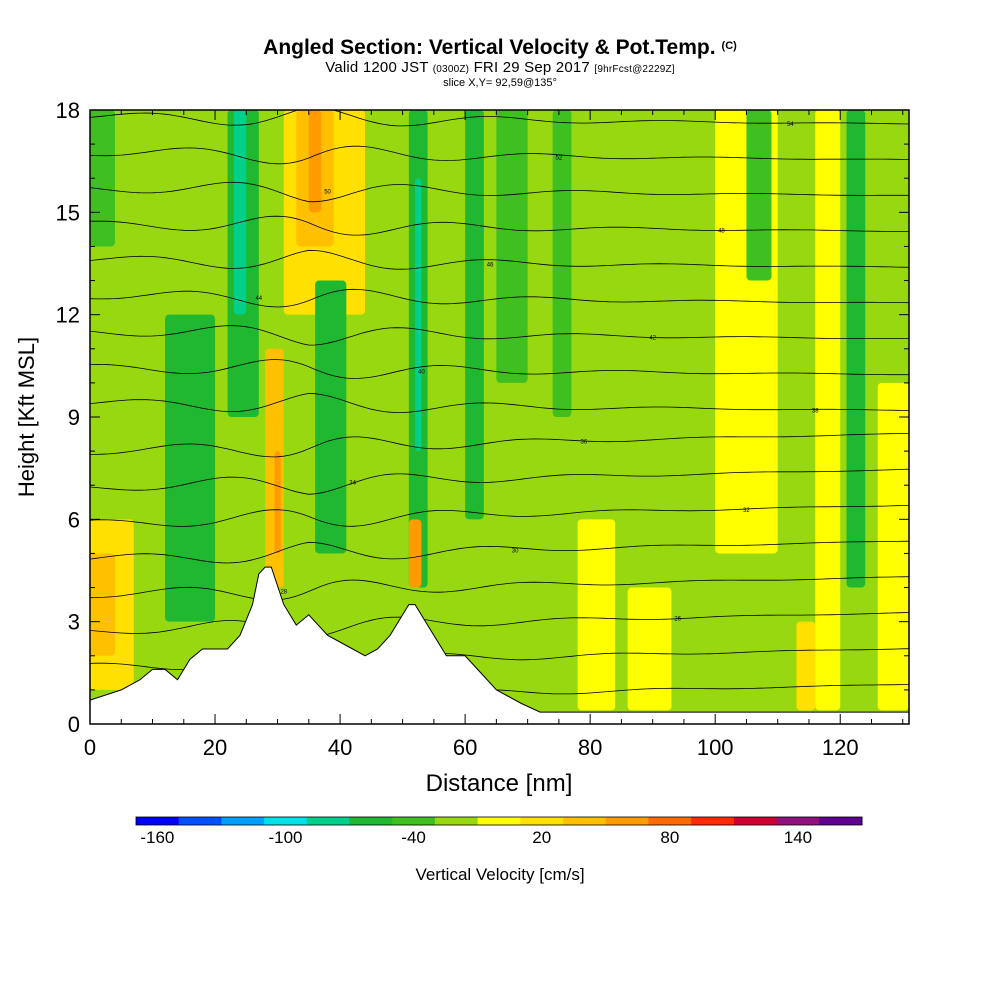 This screenshot has width=1000, height=1000. Describe the element at coordinates (541, 837) in the screenshot. I see `colorbar-tick-label: 20` at that location.